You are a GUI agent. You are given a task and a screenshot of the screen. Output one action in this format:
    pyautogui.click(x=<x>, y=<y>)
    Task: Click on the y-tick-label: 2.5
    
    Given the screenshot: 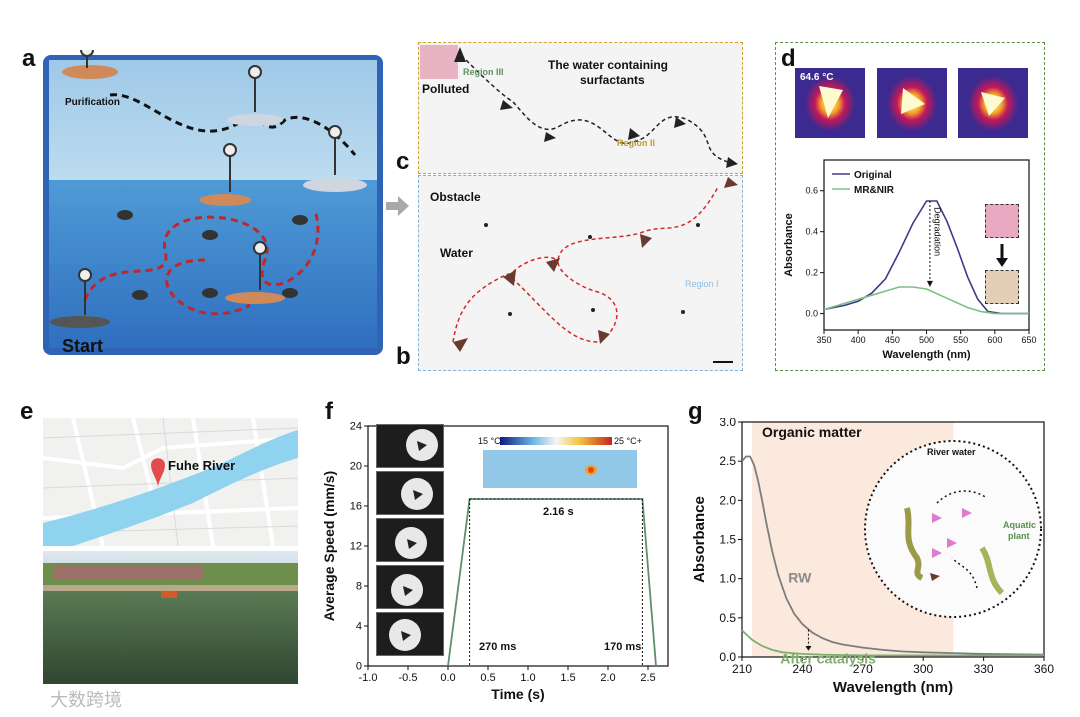 What is the action you would take?
    pyautogui.click(x=727, y=461)
    